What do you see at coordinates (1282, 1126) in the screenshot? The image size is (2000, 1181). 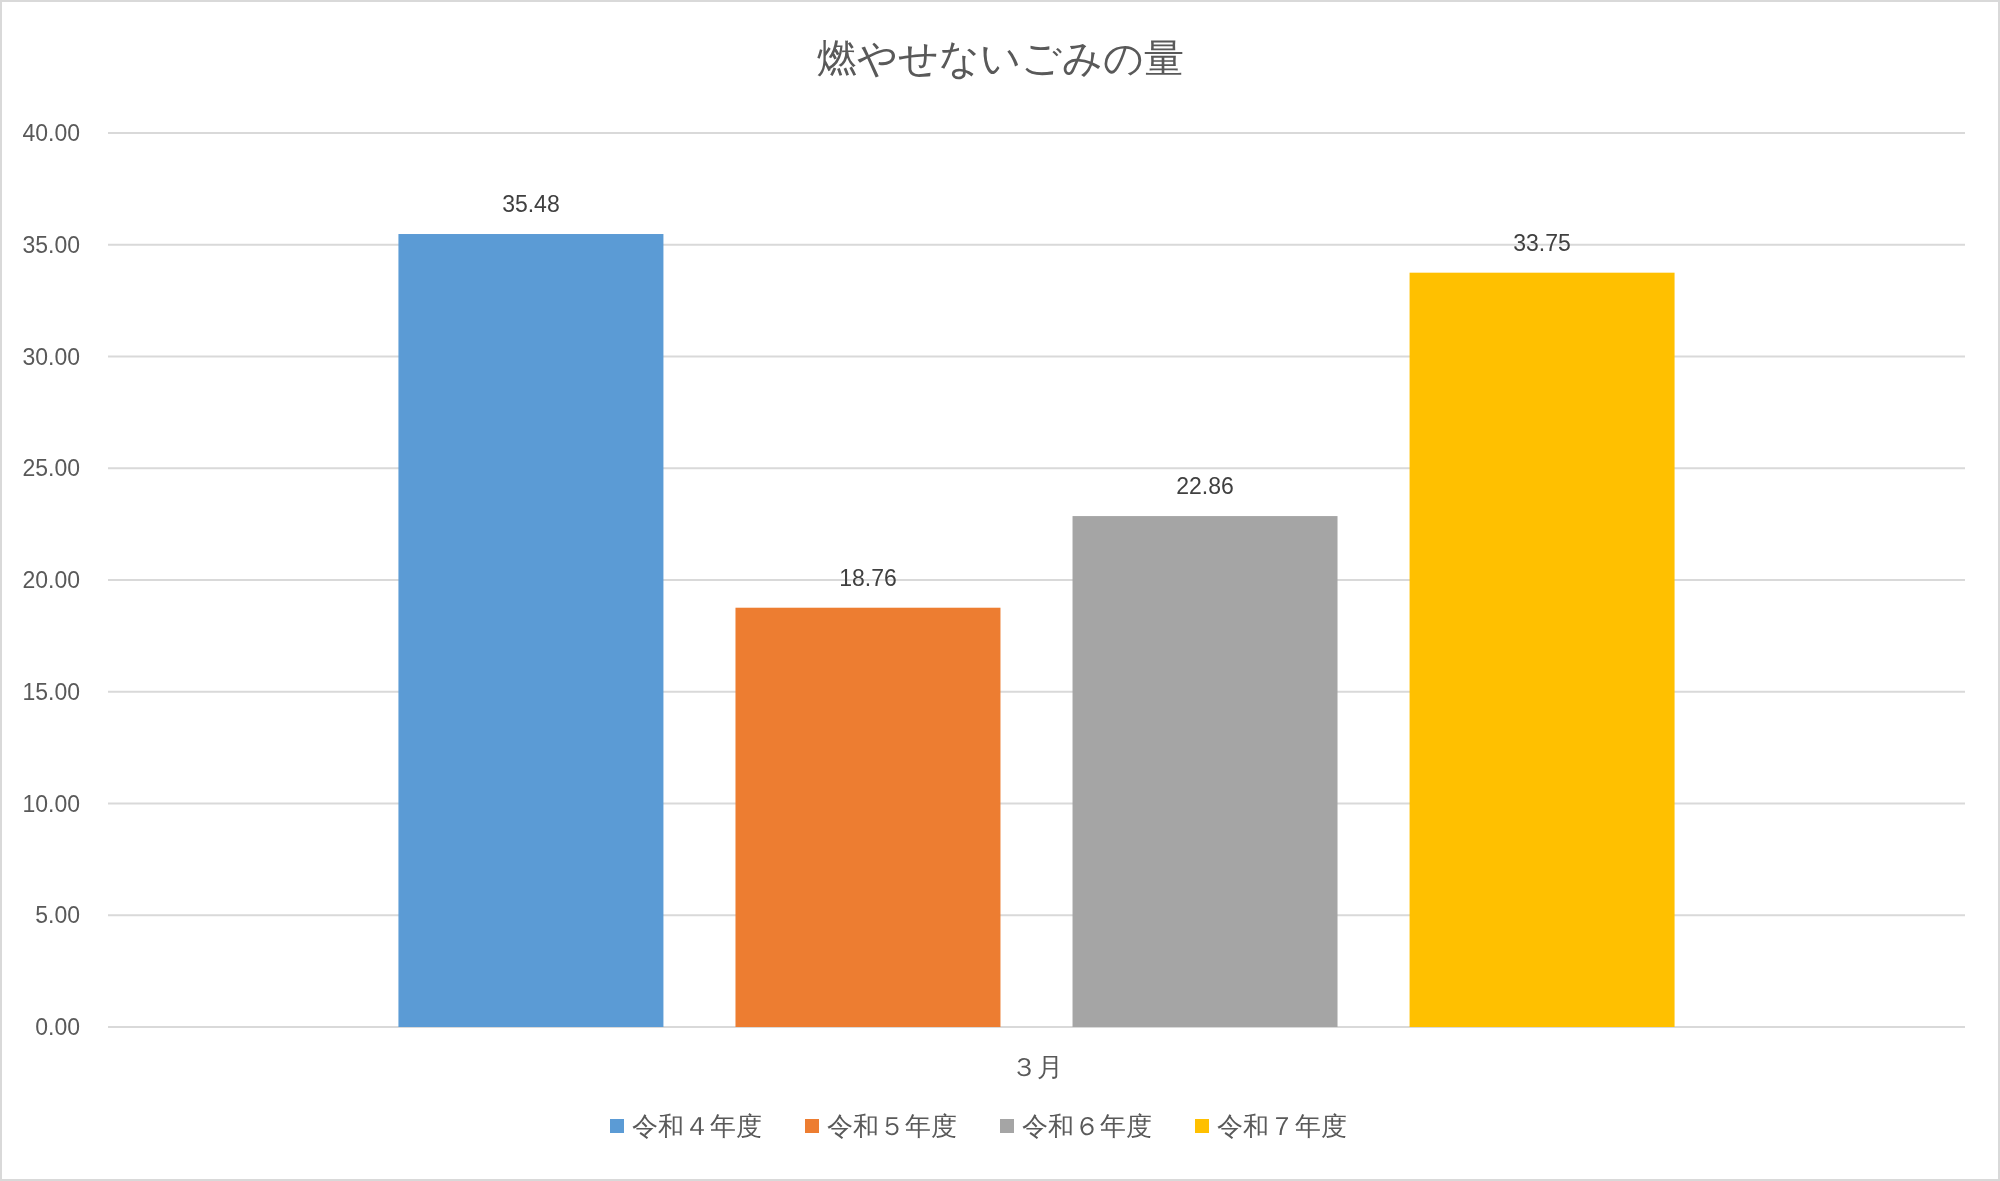 I see `legend-label: 令和７年度` at bounding box center [1282, 1126].